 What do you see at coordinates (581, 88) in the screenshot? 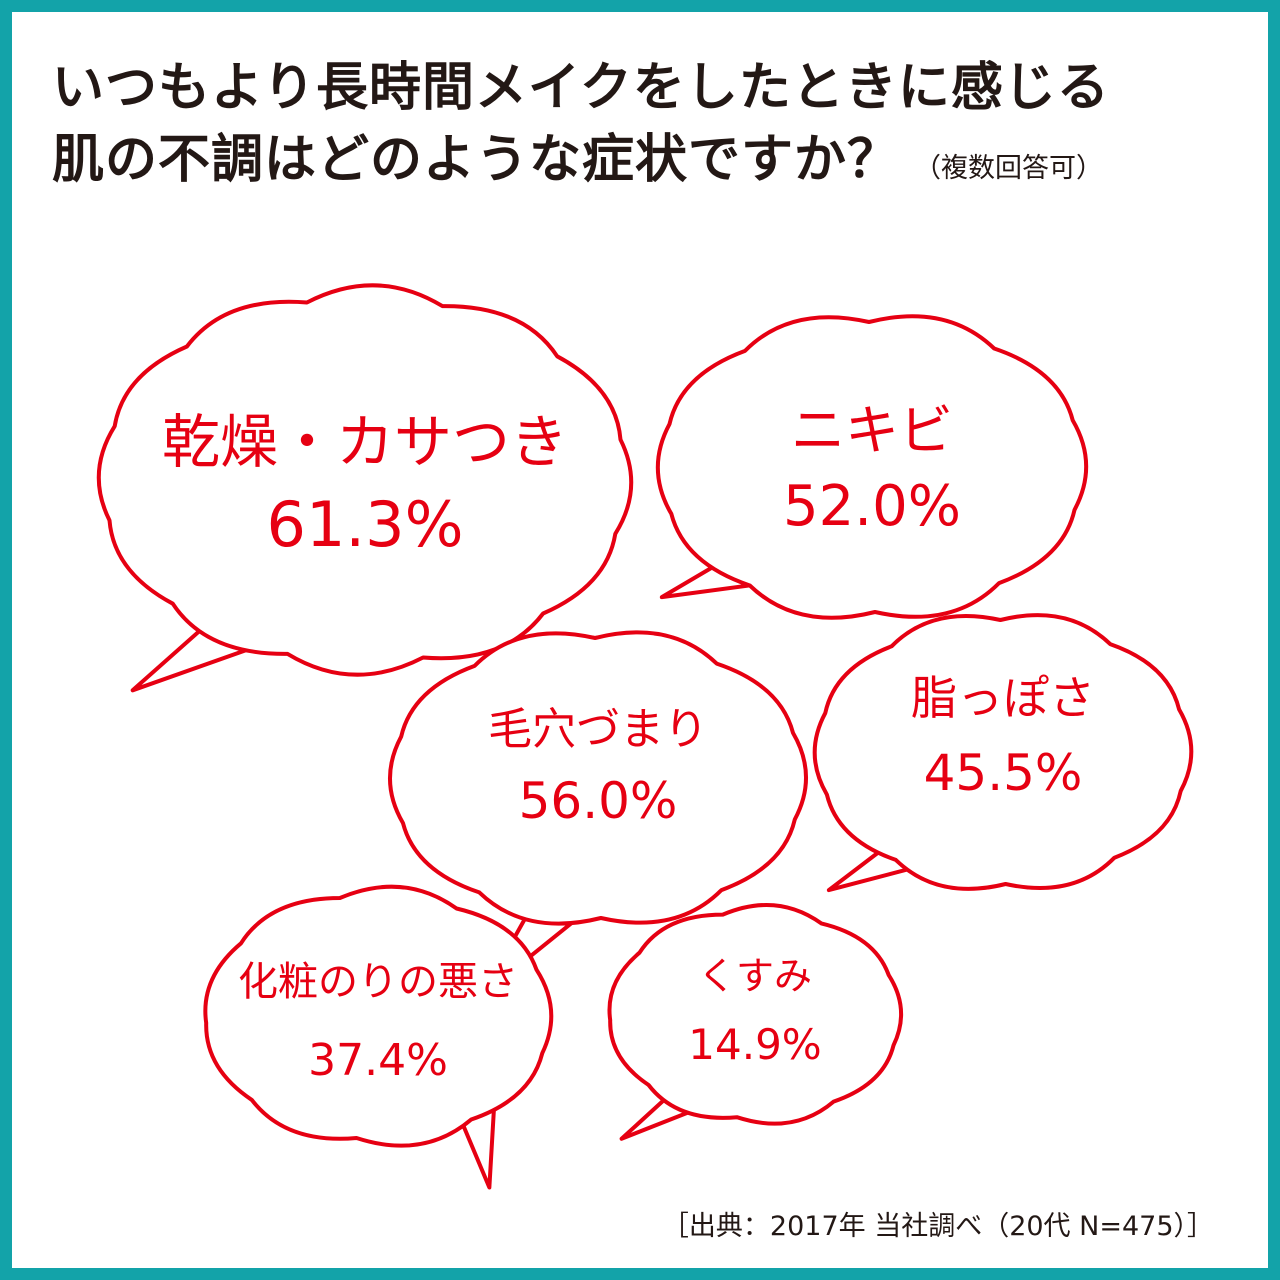
I see `title-line-1: いつもより長時間メイクをしたときに感じる` at bounding box center [581, 88].